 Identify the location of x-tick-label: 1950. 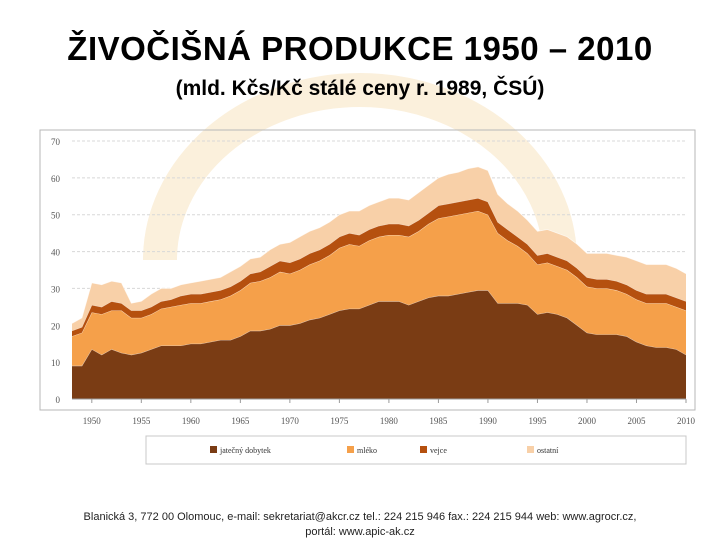
(92, 421).